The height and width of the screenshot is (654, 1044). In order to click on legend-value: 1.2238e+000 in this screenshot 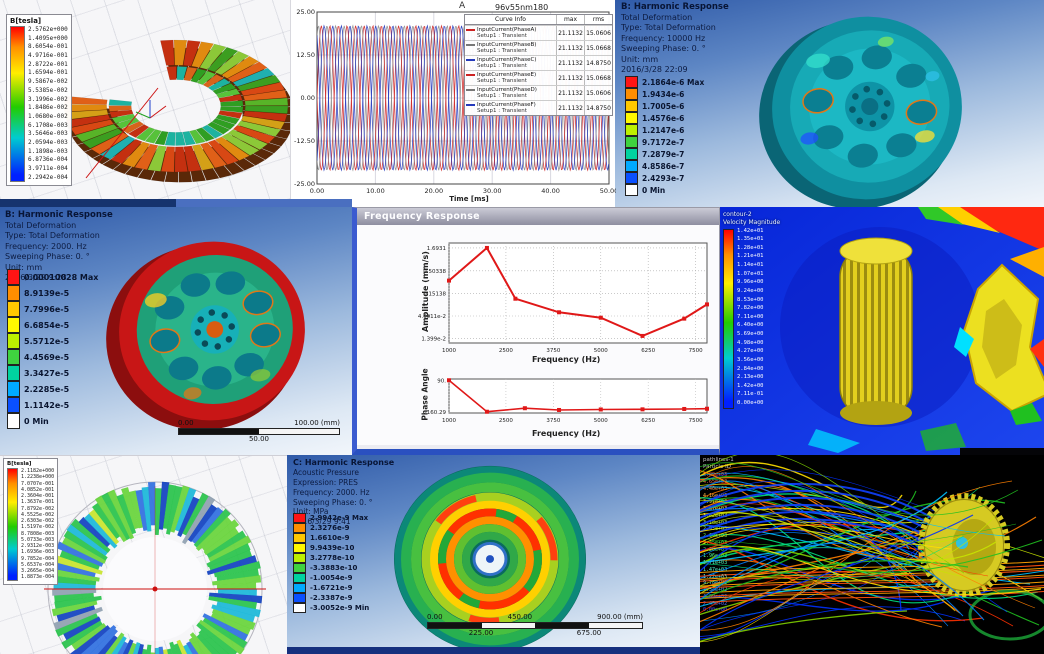, I will do `click(38, 477)`.